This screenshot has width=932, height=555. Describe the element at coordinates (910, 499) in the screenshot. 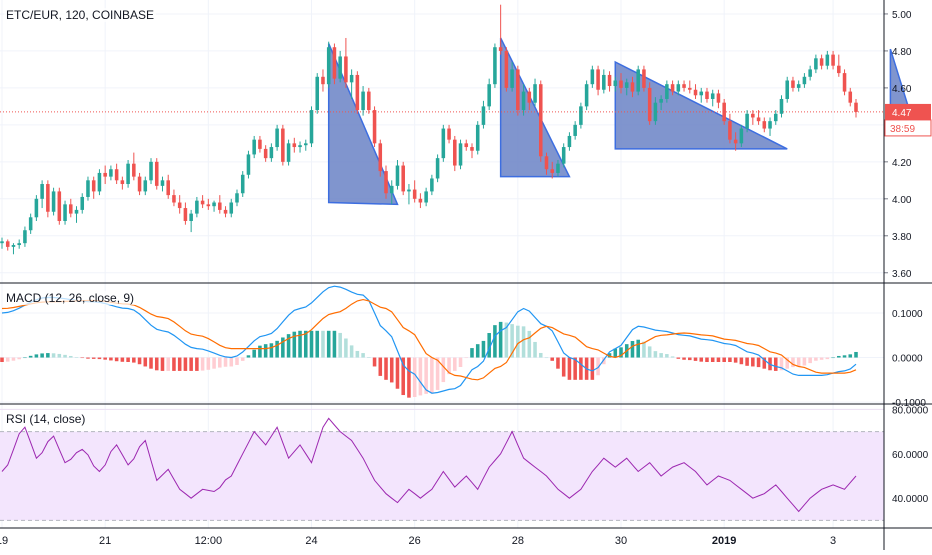

I see `rsi-axis-tick-label: 40.0000` at that location.